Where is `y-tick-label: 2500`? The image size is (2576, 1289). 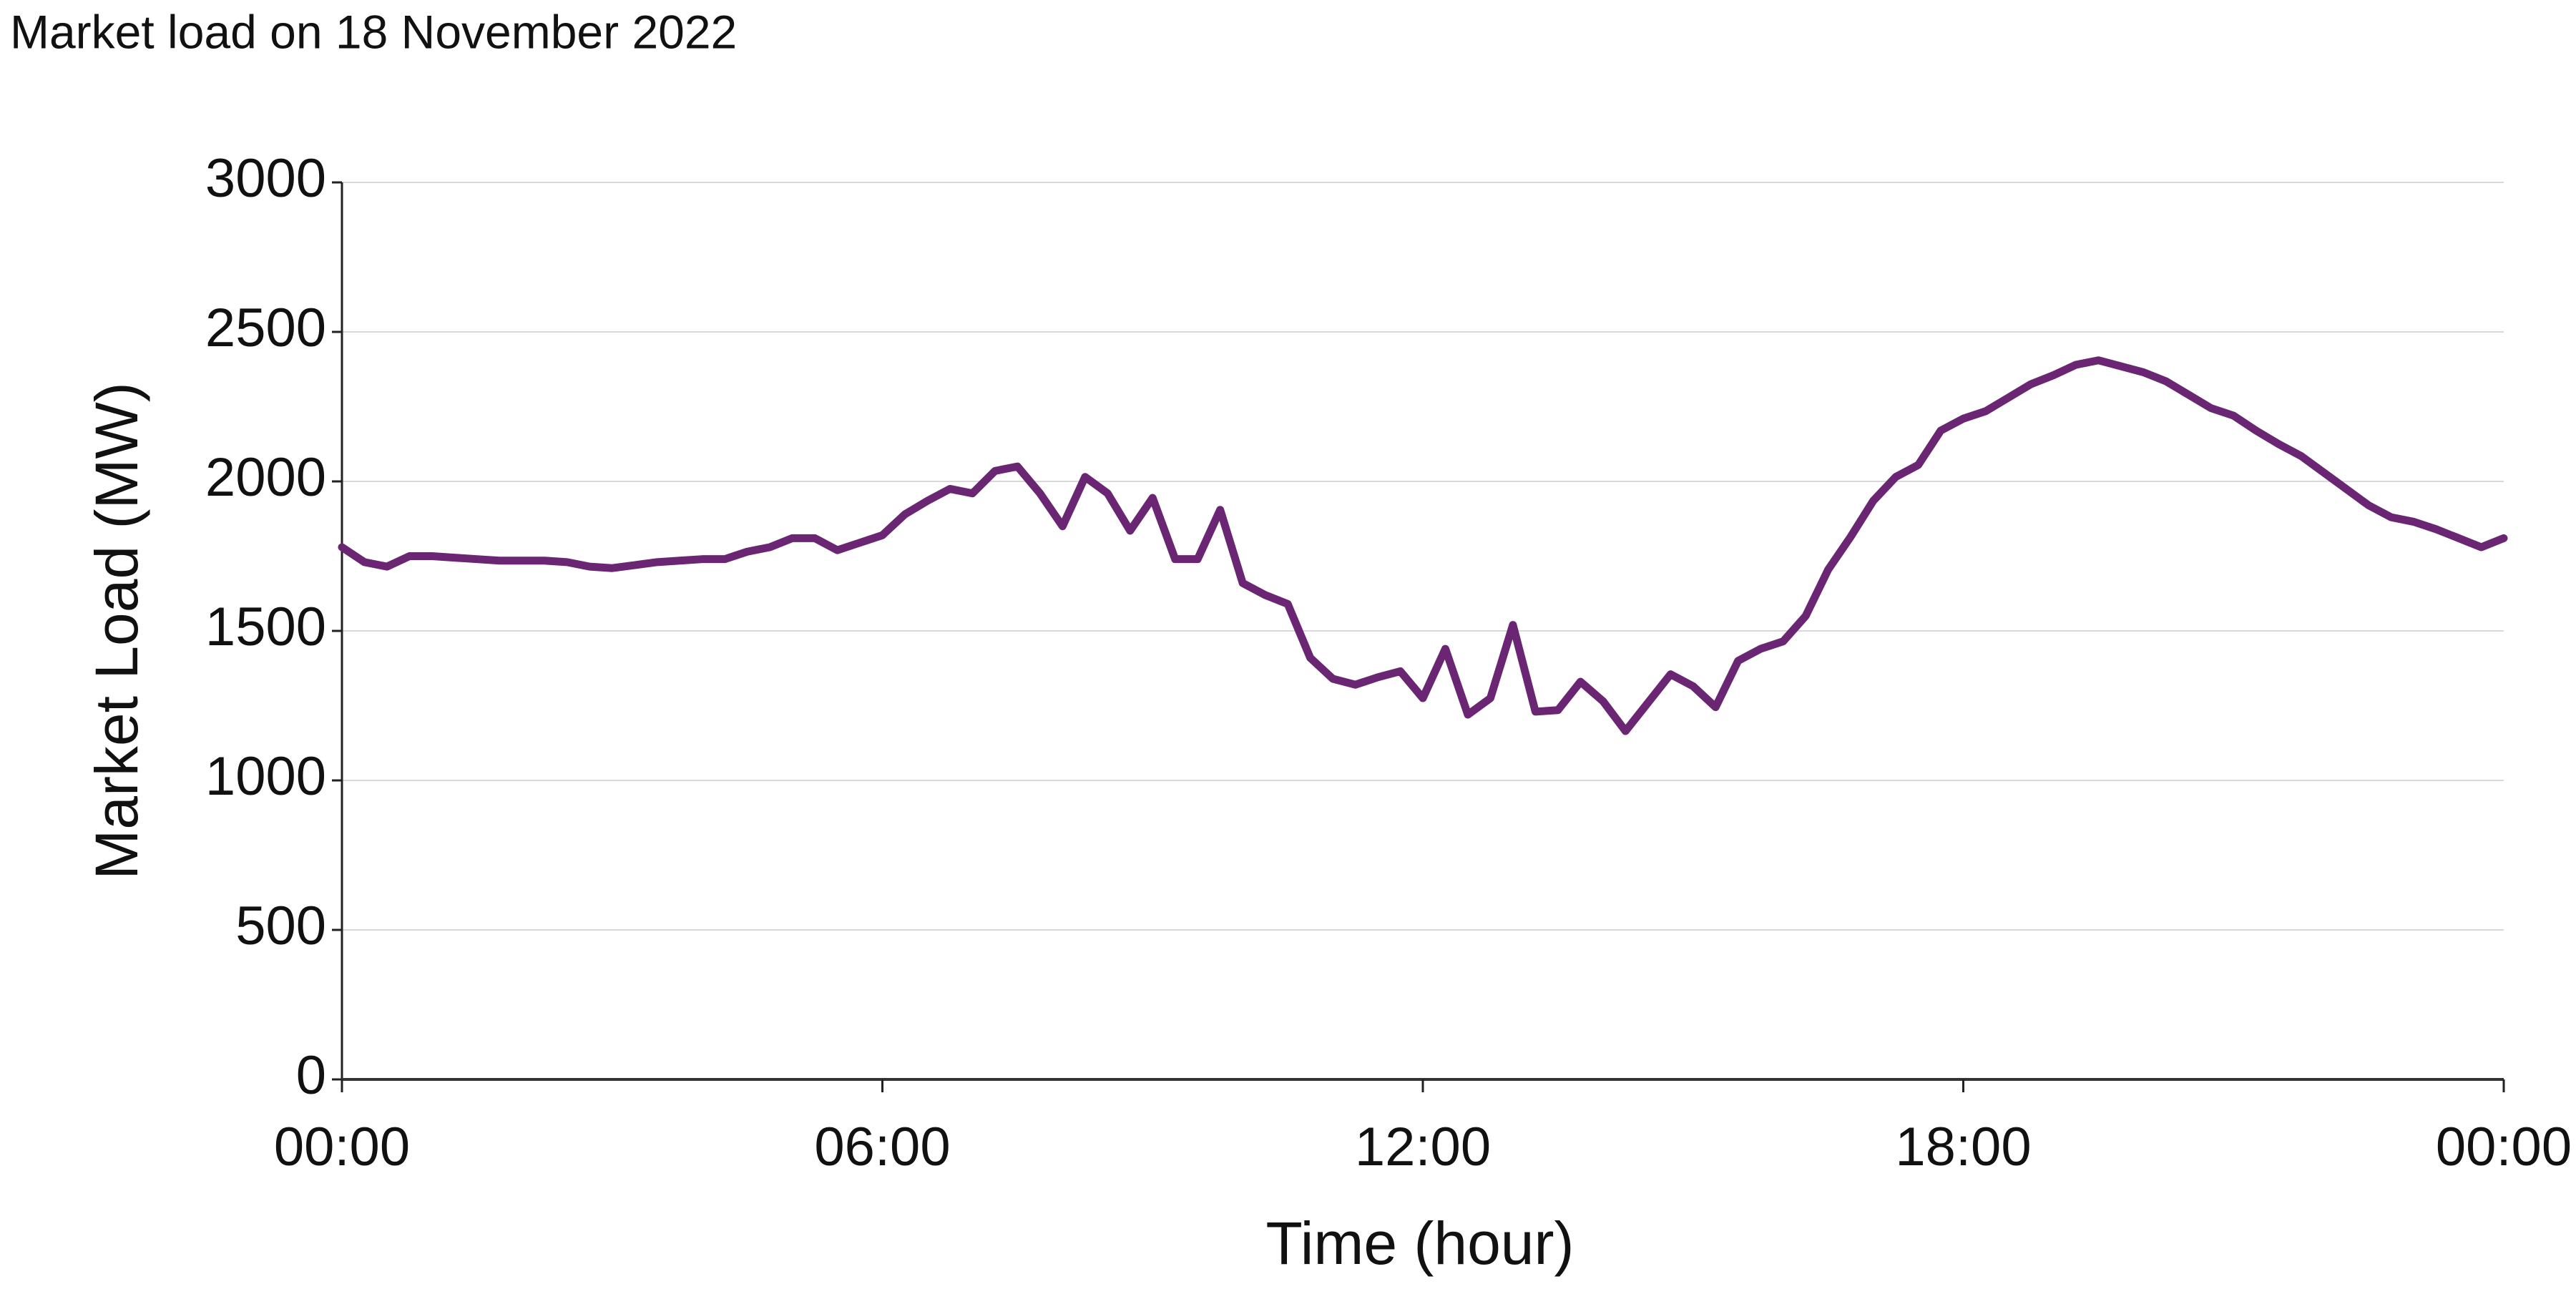 y-tick-label: 2500 is located at coordinates (265, 328).